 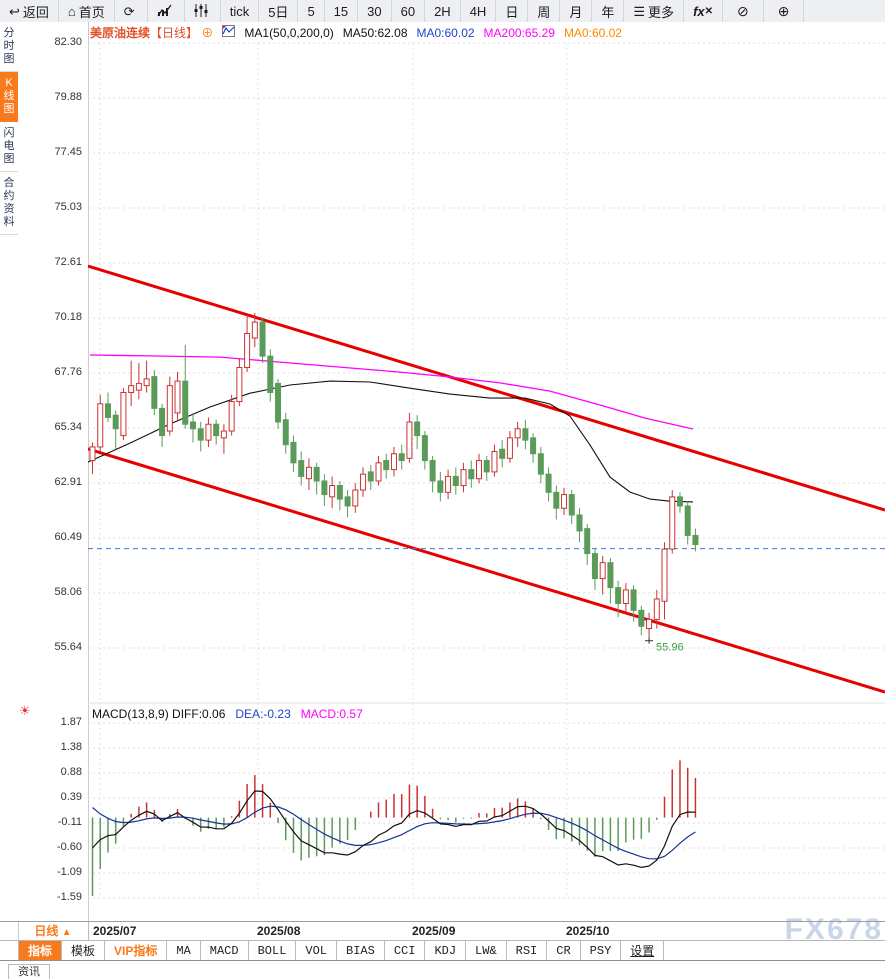 I want to click on interval-5min: 5, so click(x=311, y=11).